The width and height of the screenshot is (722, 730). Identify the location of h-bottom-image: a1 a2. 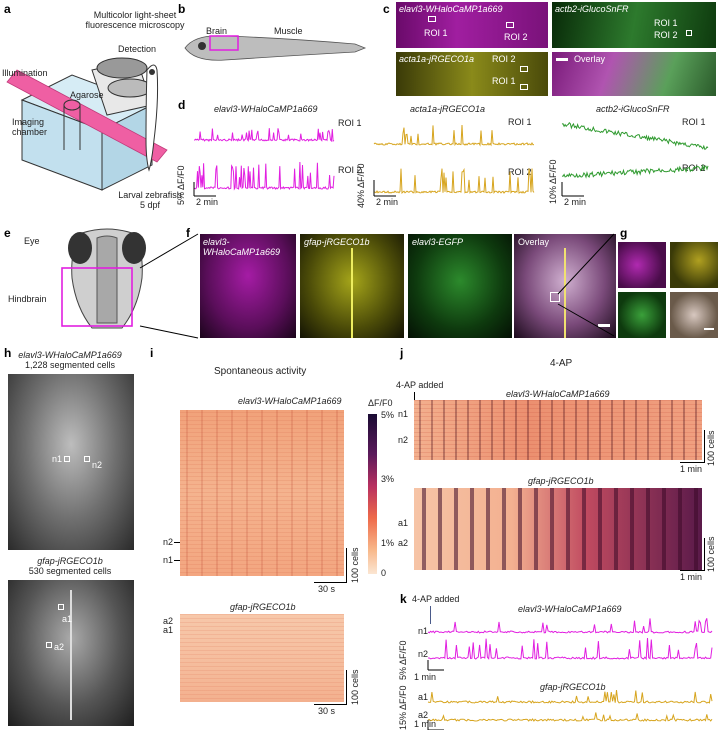
(71, 653).